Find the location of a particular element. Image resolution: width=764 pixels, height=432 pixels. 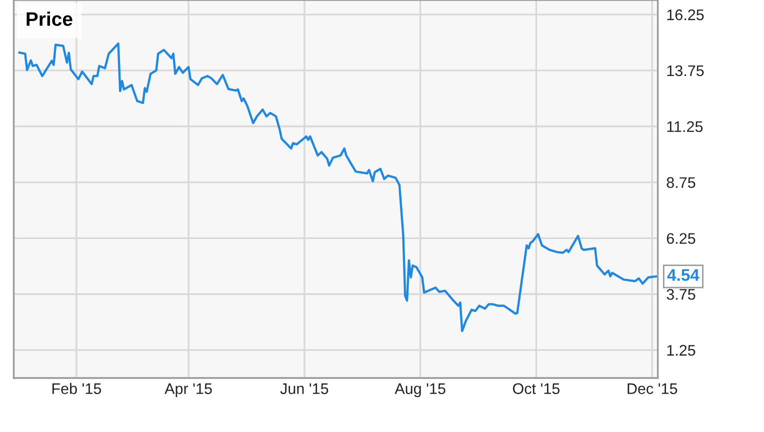

x-tick-label: Feb '15 is located at coordinates (77, 388).